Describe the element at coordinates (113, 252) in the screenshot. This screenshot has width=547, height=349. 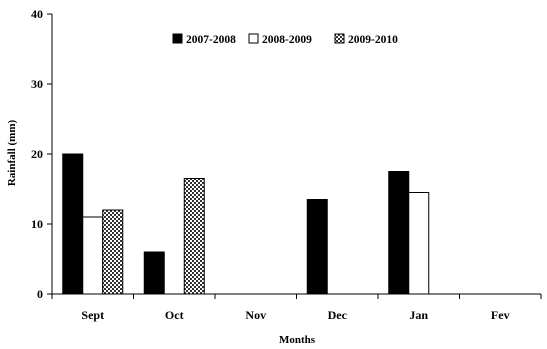
I see `bar-2009-2010-Sept` at that location.